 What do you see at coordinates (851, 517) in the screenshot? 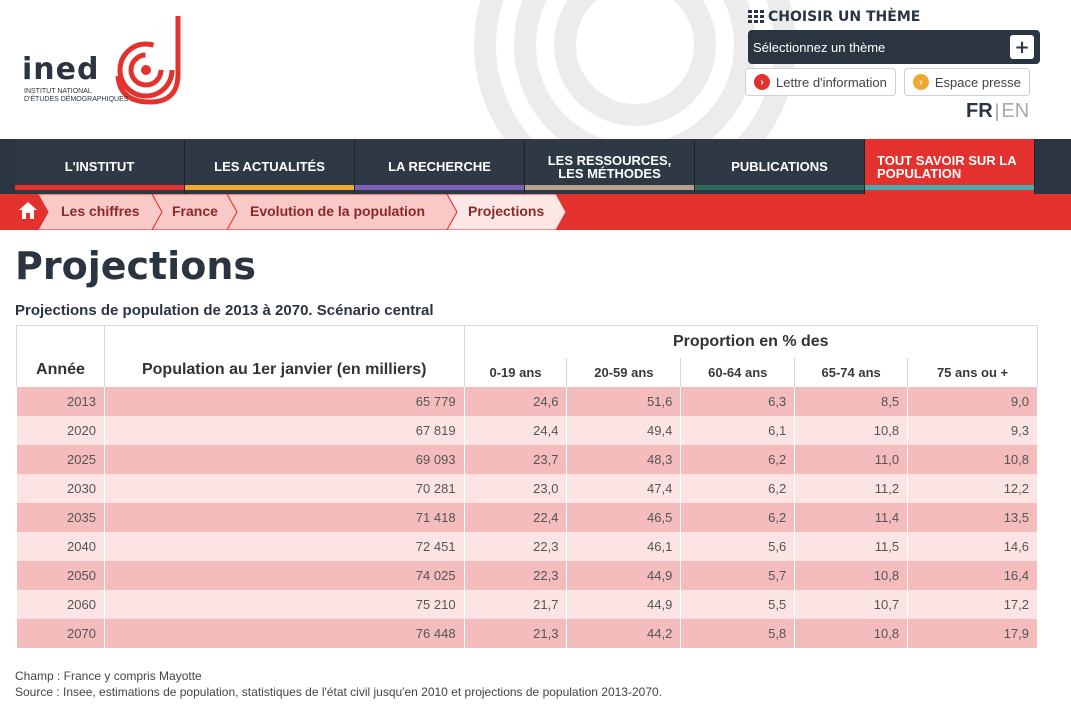
I see `table-cell: 11,4` at bounding box center [851, 517].